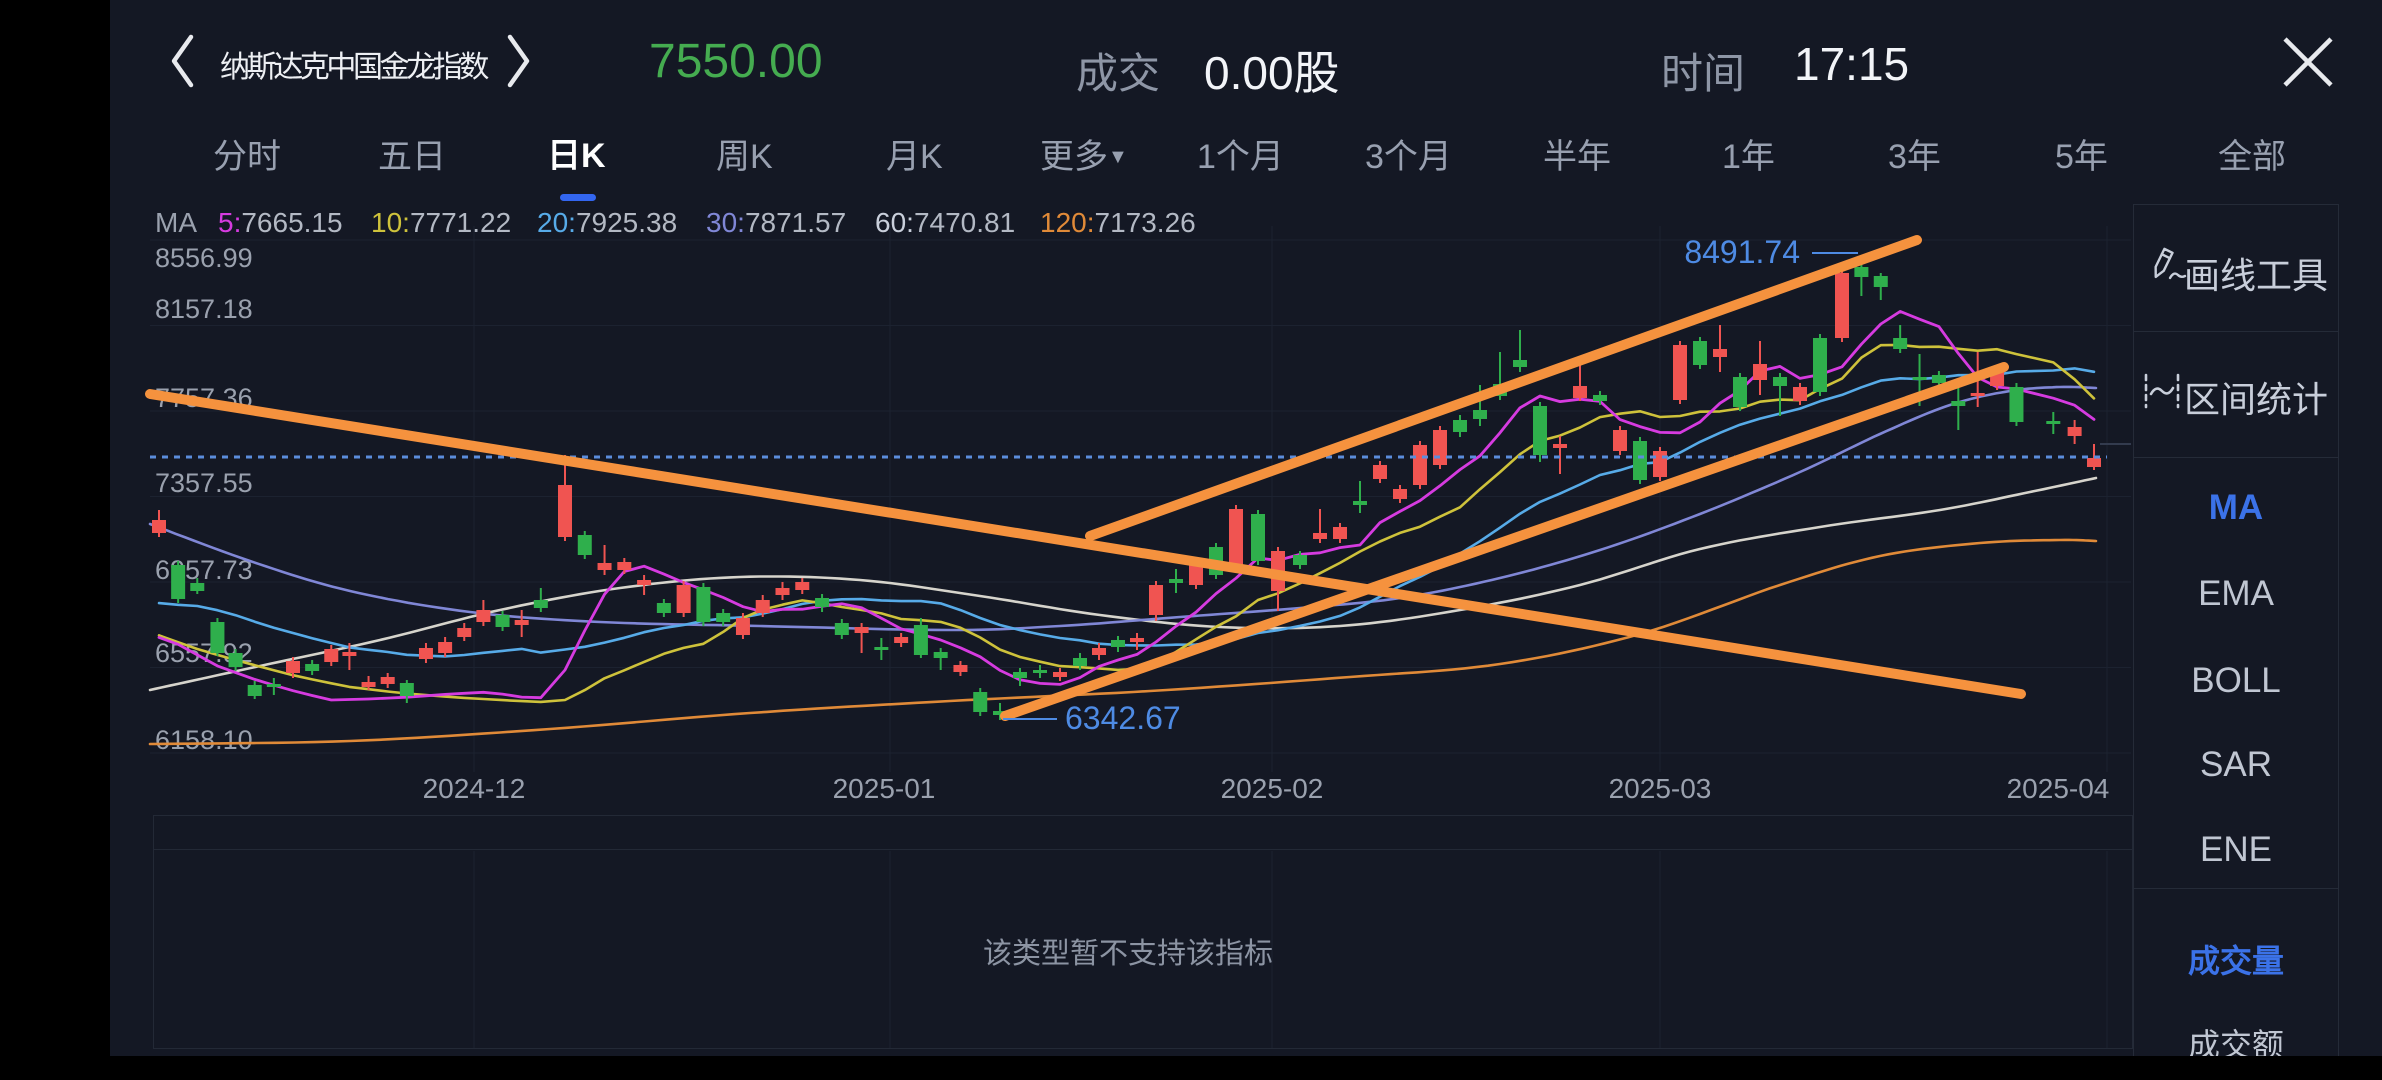  What do you see at coordinates (204, 258) in the screenshot?
I see `svg-text: 8556.99` at bounding box center [204, 258].